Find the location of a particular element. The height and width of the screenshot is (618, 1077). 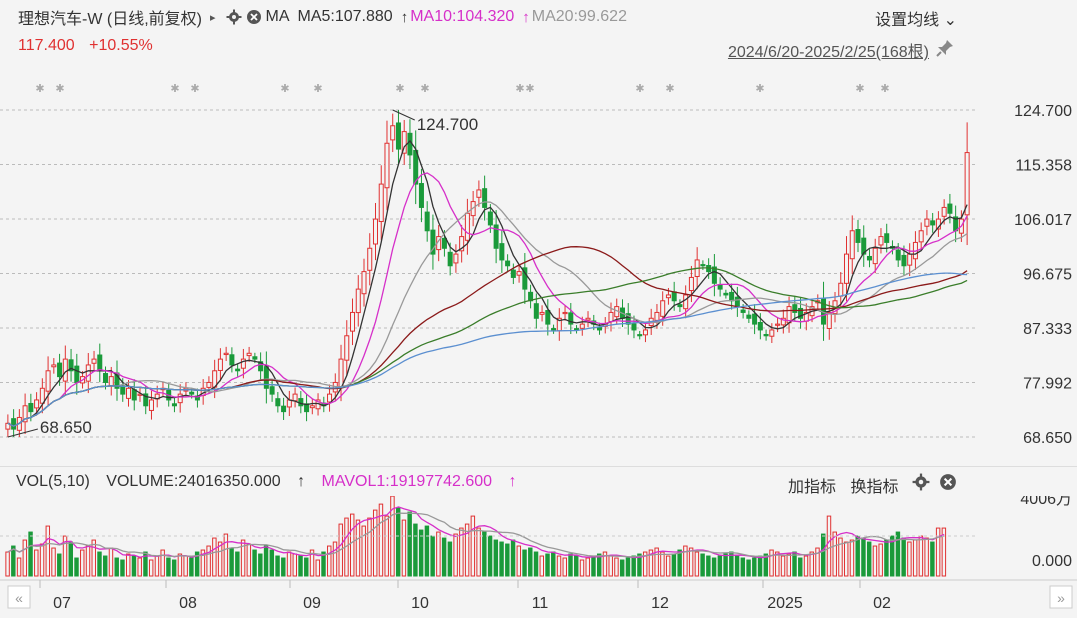

expand-triangle-icon: ▸ is located at coordinates (212, 17).